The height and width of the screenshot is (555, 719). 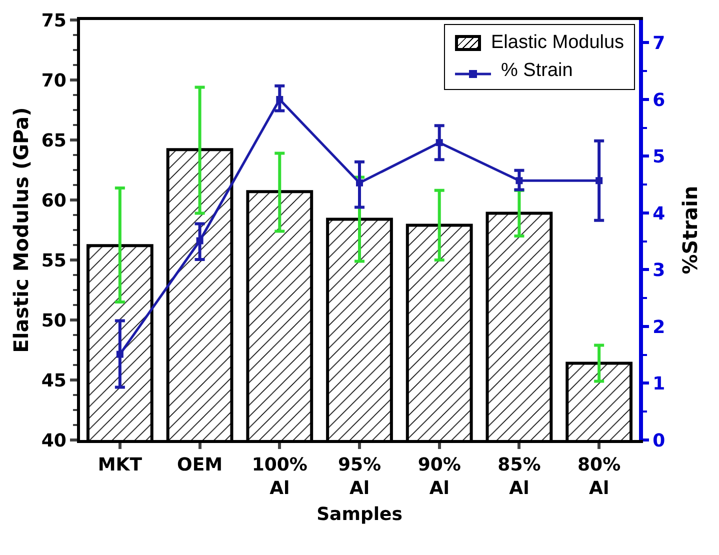 I want to click on x-tick-label: 95% Al, so click(x=360, y=476).